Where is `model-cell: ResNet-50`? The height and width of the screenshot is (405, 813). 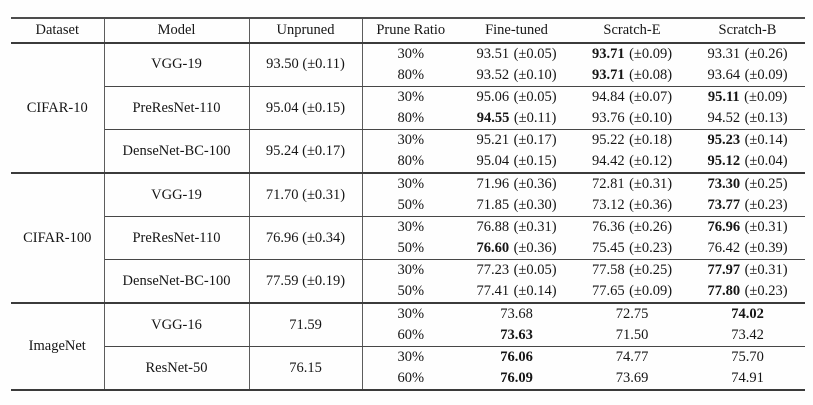 model-cell: ResNet-50 is located at coordinates (177, 368).